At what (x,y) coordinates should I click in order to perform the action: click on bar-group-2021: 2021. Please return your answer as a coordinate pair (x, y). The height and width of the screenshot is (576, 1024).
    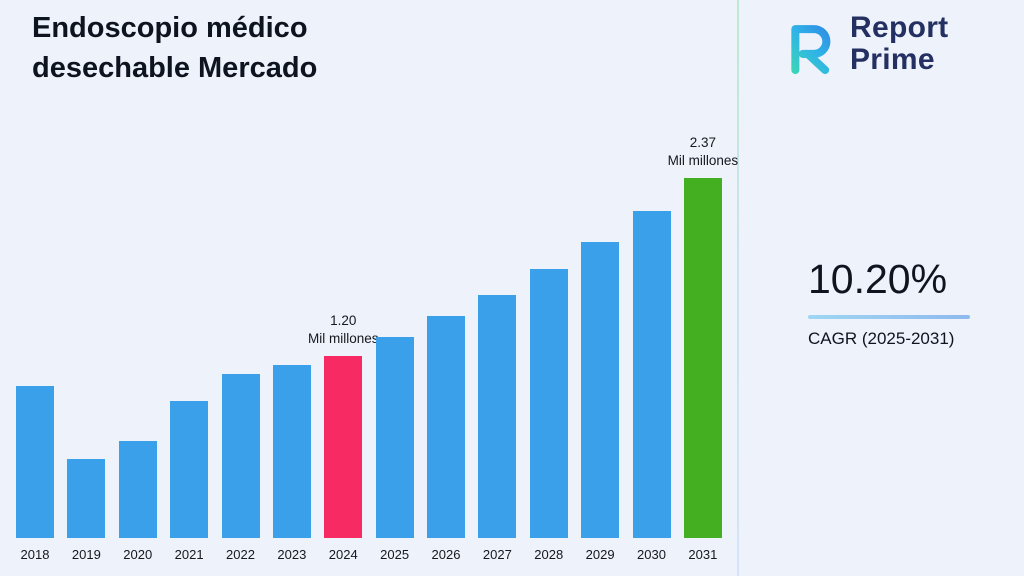
    Looking at the image, I should click on (189, 346).